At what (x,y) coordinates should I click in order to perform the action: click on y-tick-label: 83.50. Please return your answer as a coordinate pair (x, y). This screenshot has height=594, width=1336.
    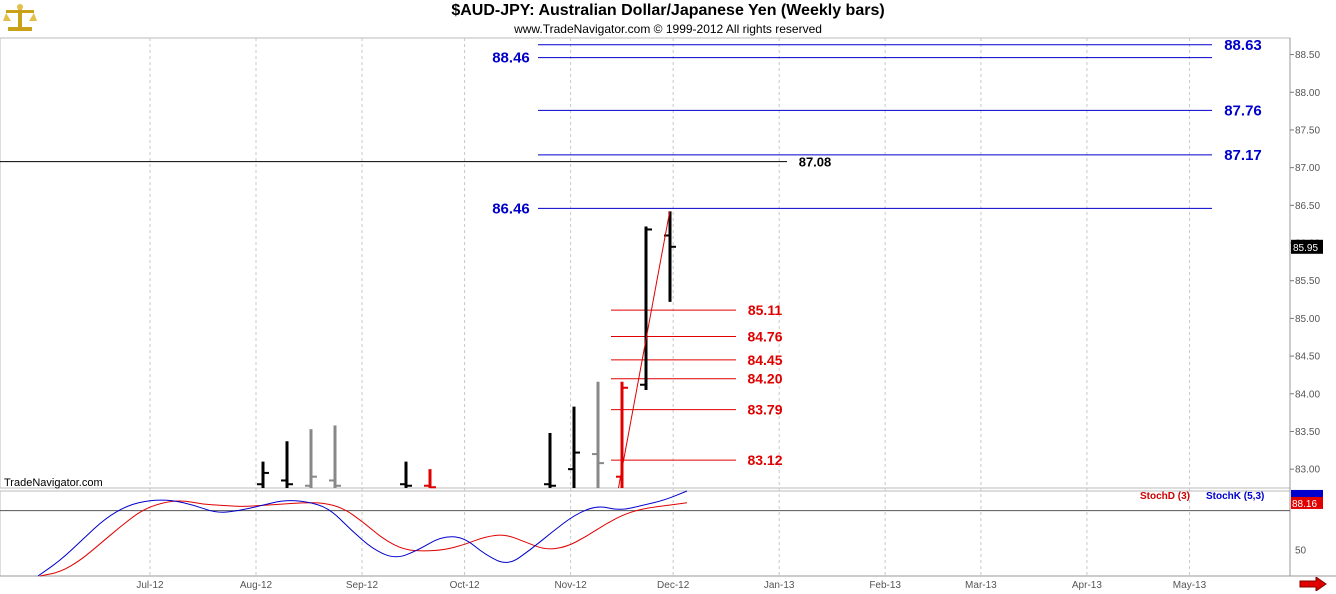
    Looking at the image, I should click on (1307, 432).